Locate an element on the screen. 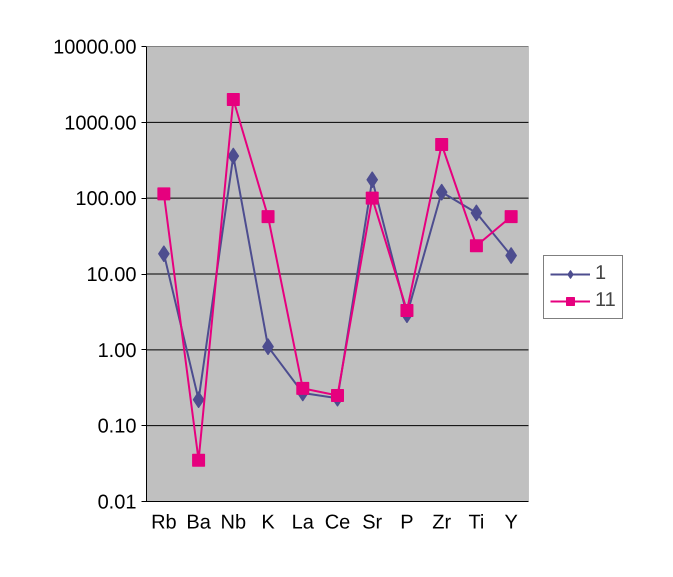 This screenshot has width=673, height=577. x-tick-label: Nb is located at coordinates (233, 523).